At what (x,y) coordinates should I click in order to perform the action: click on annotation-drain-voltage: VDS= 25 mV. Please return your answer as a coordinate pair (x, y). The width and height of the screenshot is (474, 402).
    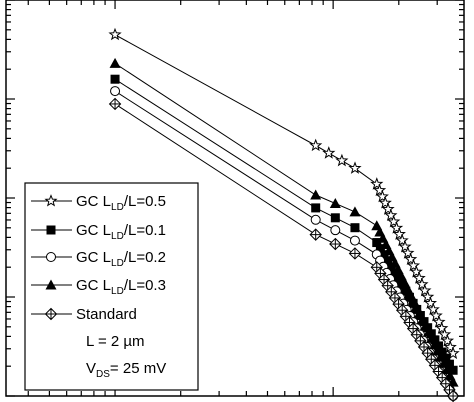
    Looking at the image, I should click on (126, 370).